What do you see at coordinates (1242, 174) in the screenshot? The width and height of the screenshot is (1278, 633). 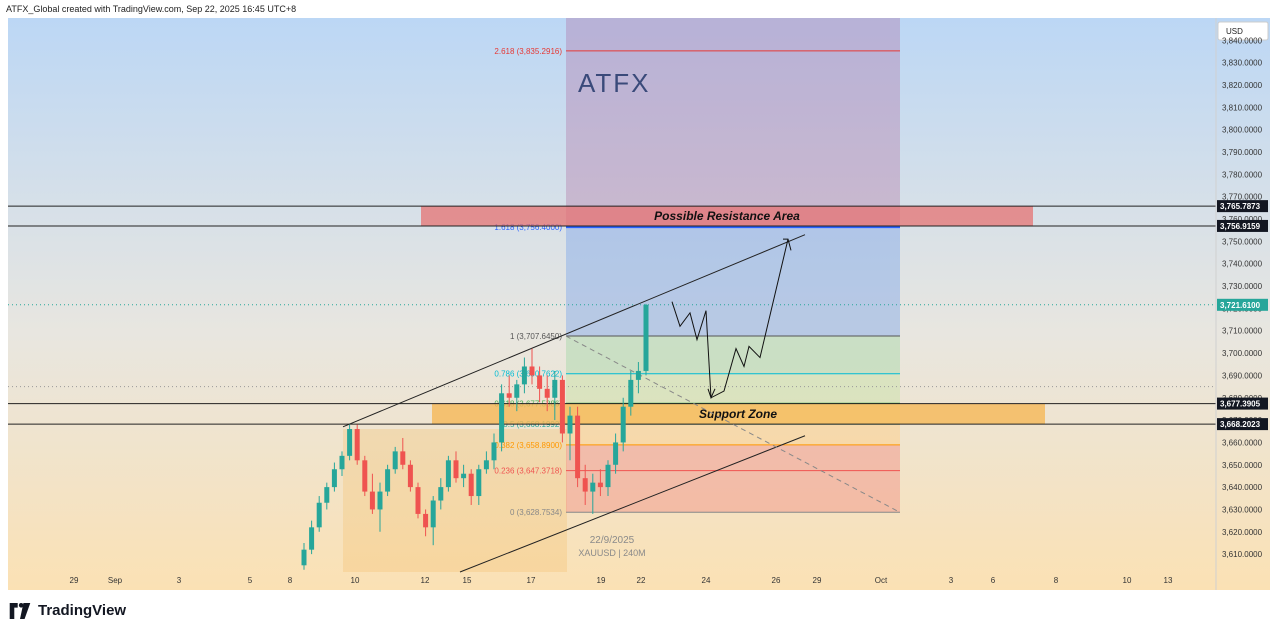 I see `y-tick-label: 3,780.0000` at bounding box center [1242, 174].